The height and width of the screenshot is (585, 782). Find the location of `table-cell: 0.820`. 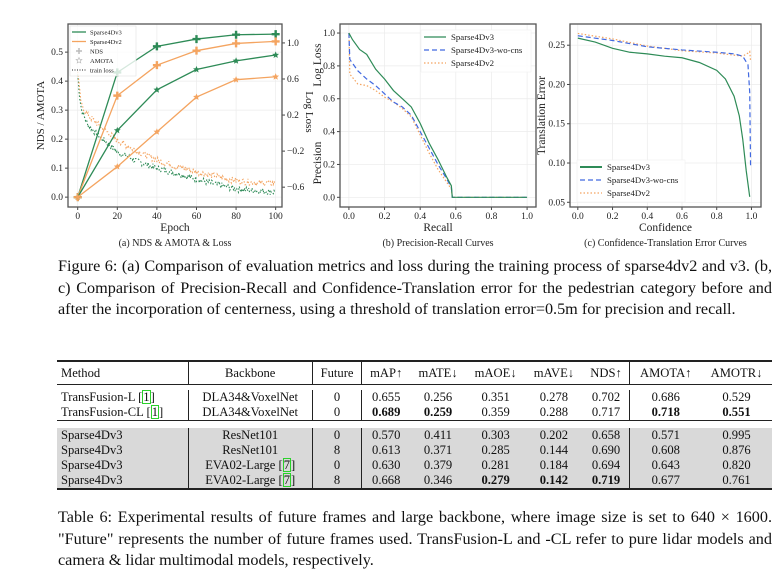

table-cell: 0.820 is located at coordinates (736, 465).